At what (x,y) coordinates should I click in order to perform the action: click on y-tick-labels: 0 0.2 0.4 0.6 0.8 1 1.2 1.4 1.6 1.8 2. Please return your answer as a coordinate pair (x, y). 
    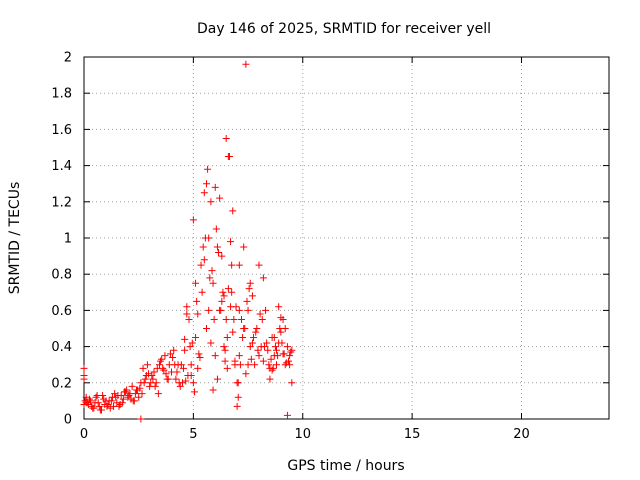
    Looking at the image, I should click on (61, 239).